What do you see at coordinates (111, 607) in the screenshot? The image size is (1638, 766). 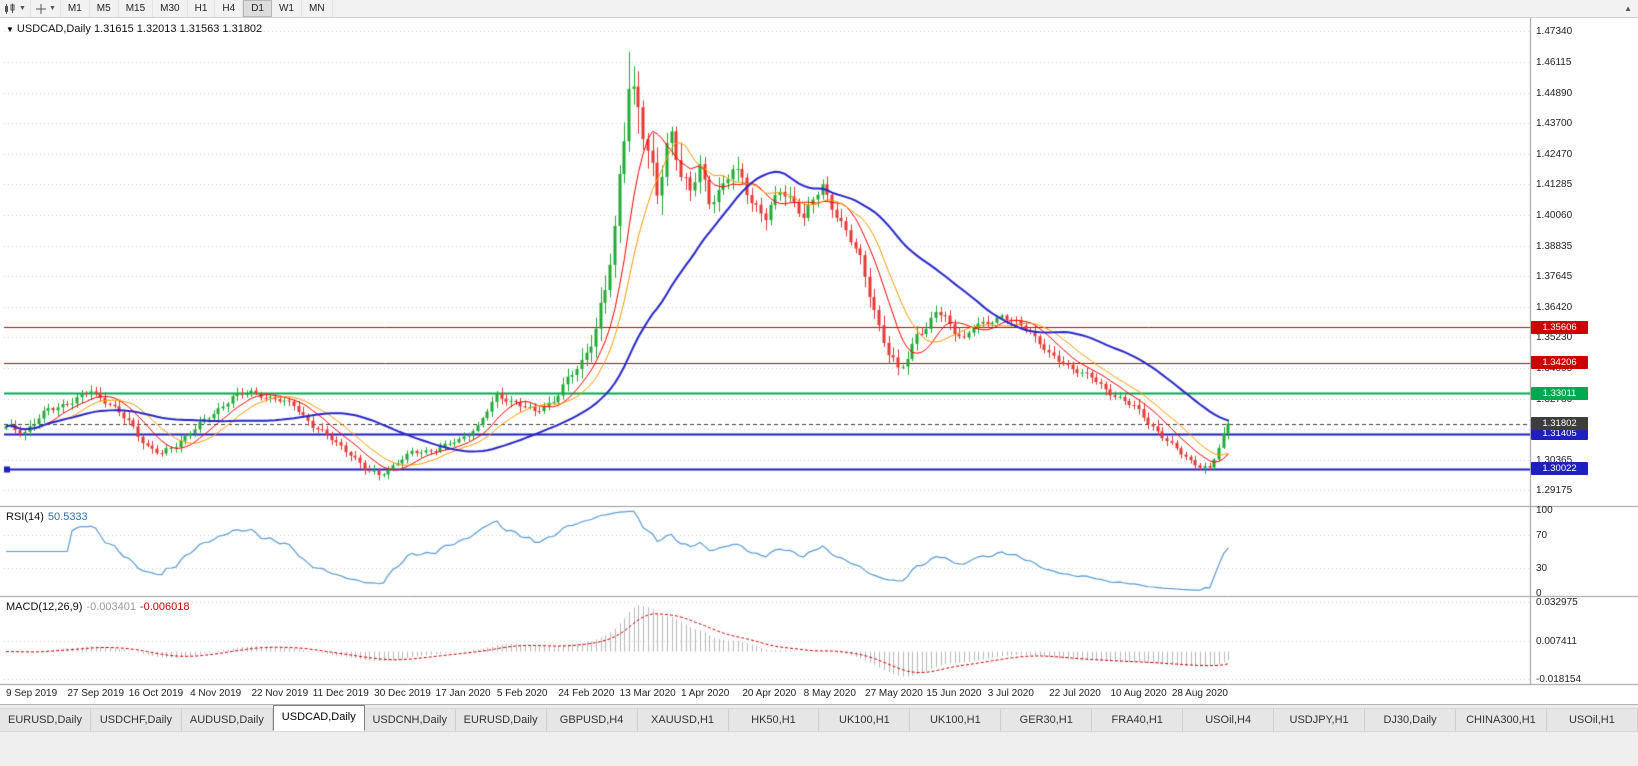 I see `macd-main-value: -0.003401` at bounding box center [111, 607].